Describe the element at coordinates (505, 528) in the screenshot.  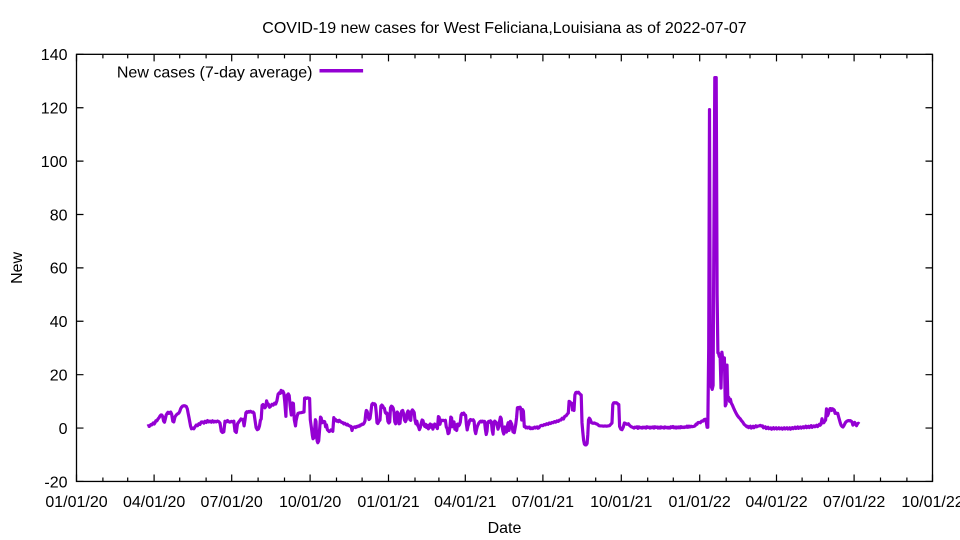
I see `svg-text: Date` at that location.